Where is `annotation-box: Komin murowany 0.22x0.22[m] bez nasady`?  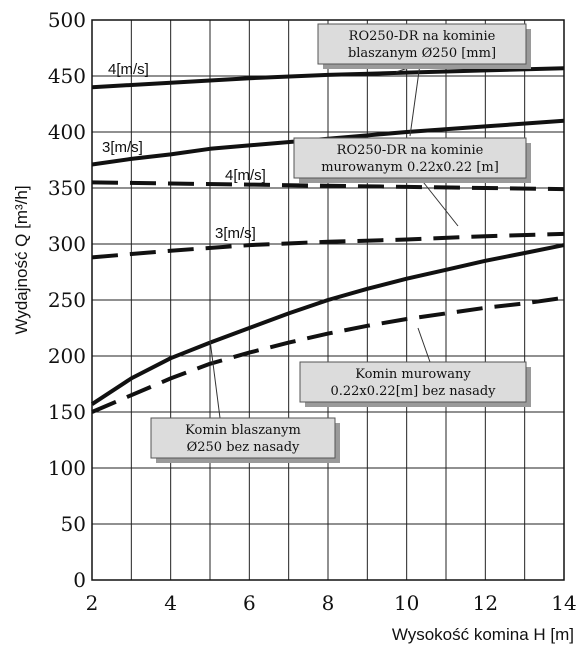
annotation-box: Komin murowany 0.22x0.22[m] bez nasady is located at coordinates (415, 367).